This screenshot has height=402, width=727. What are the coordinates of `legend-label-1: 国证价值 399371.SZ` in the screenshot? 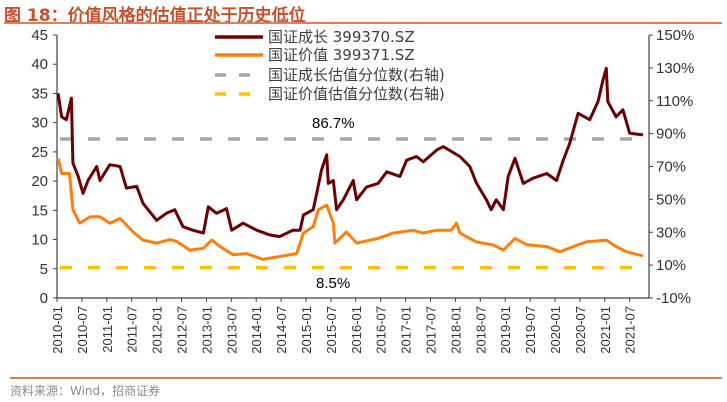 It's located at (341, 55).